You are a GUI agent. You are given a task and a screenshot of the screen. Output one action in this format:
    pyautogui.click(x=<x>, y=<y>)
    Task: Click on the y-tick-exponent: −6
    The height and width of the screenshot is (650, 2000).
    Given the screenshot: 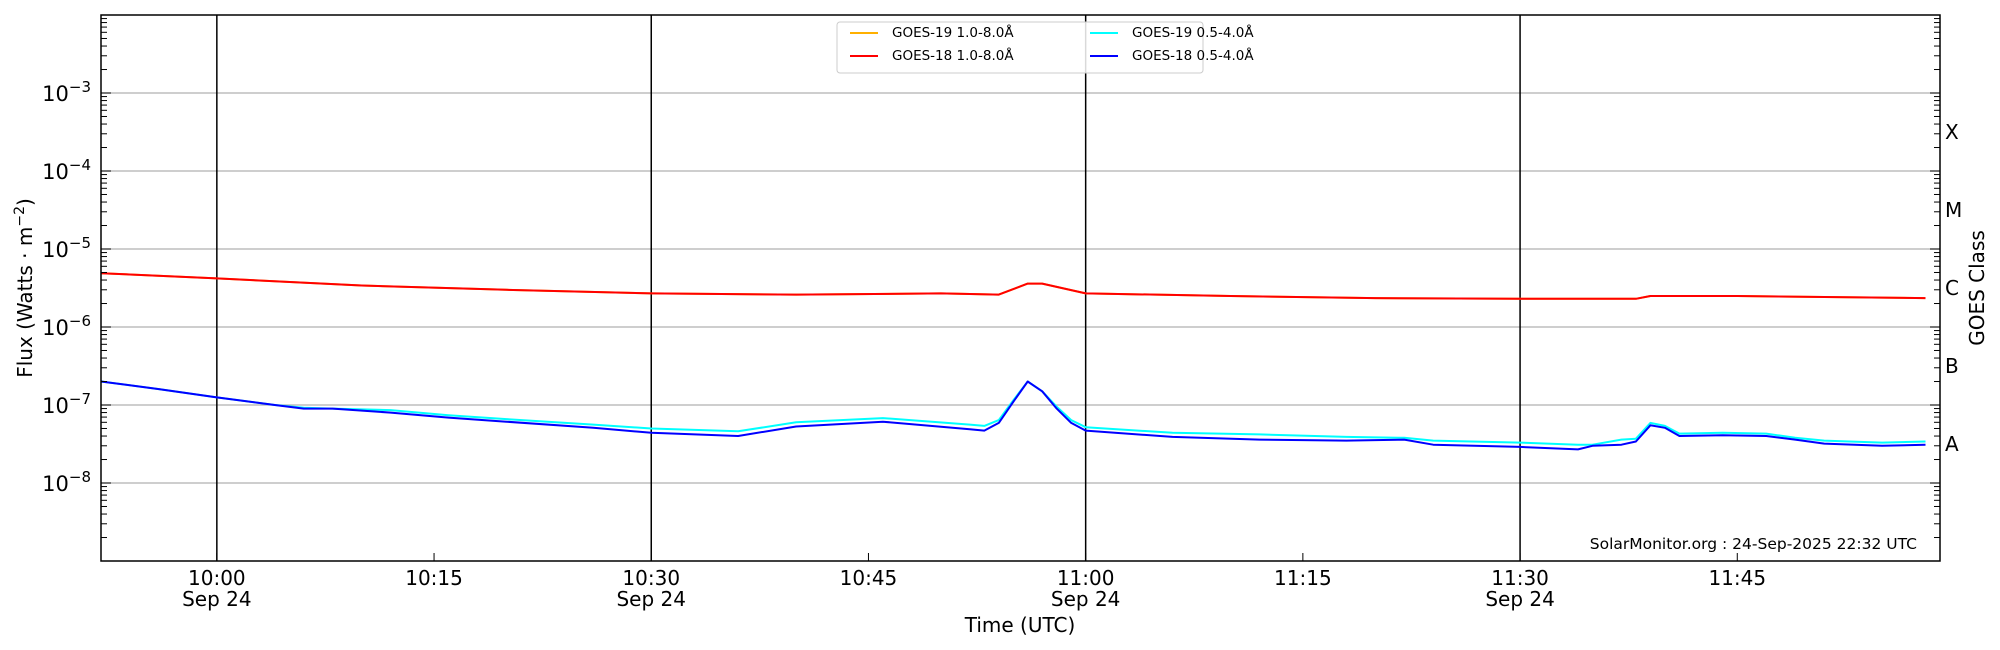 What is the action you would take?
    pyautogui.click(x=80, y=321)
    